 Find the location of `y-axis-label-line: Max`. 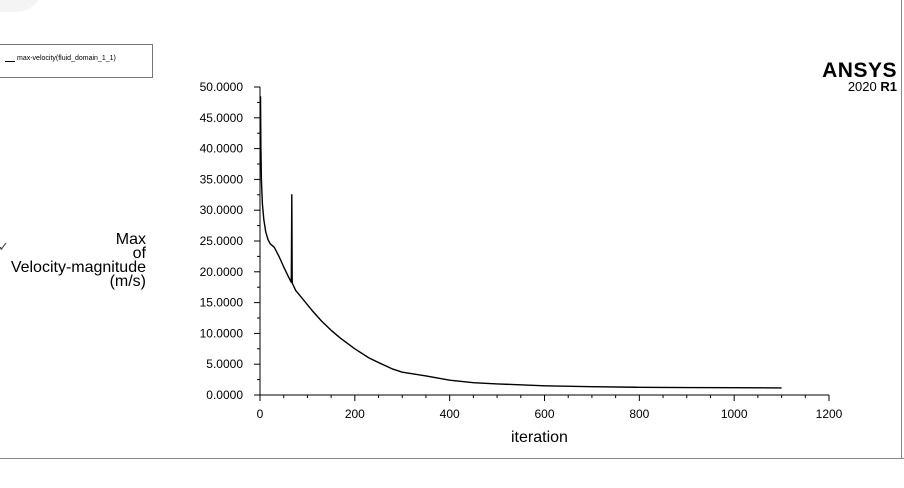

y-axis-label-line: Max is located at coordinates (130, 239).